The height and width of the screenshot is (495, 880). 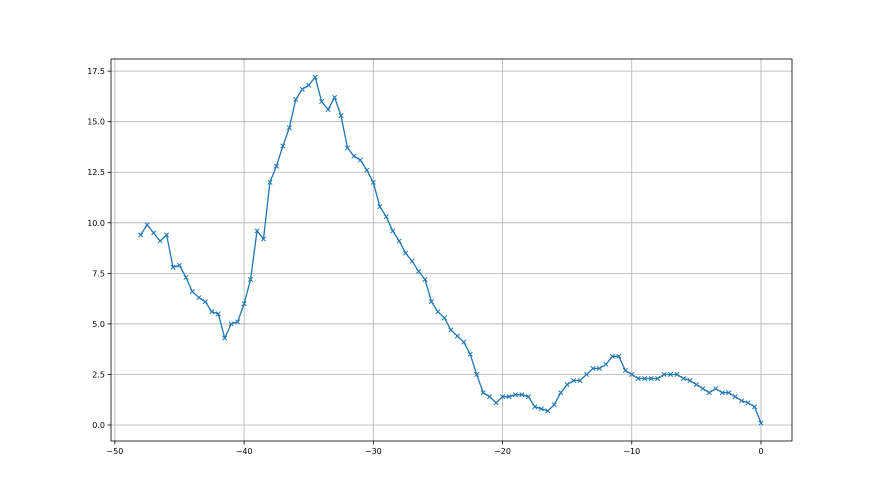 I want to click on x-tick-label: 0, so click(x=760, y=451).